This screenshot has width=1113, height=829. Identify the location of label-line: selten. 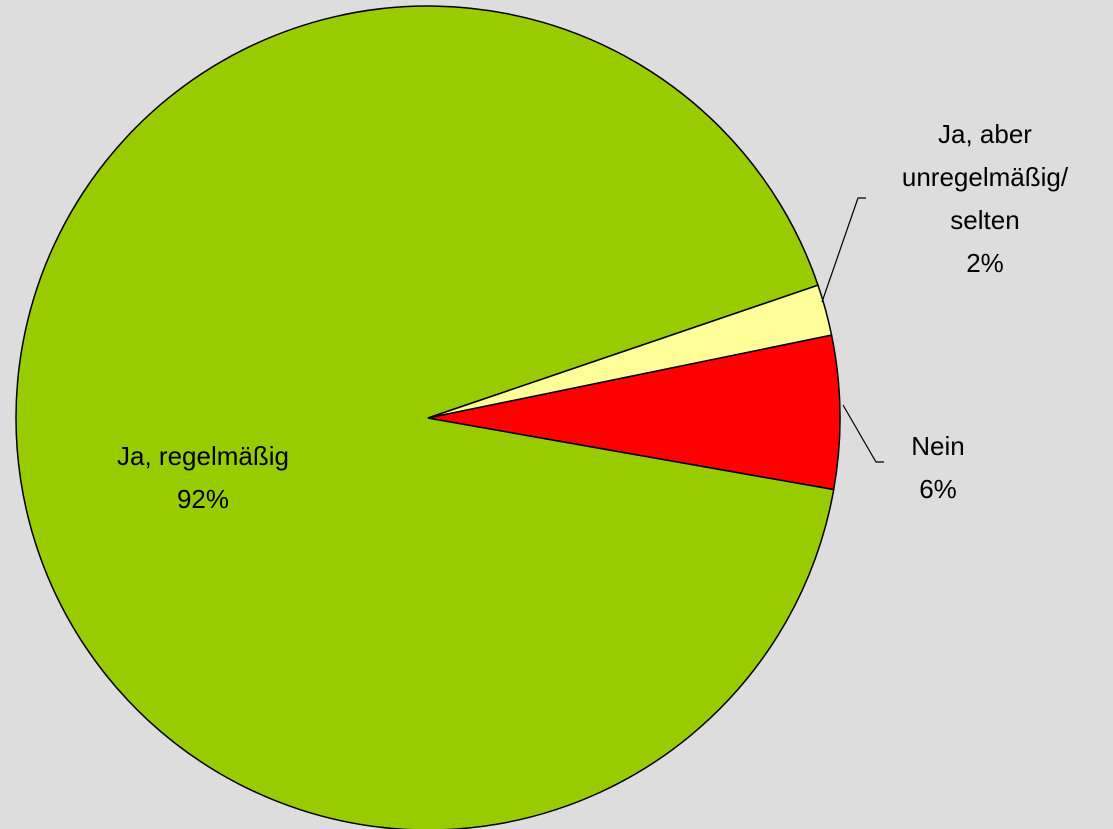
(984, 220).